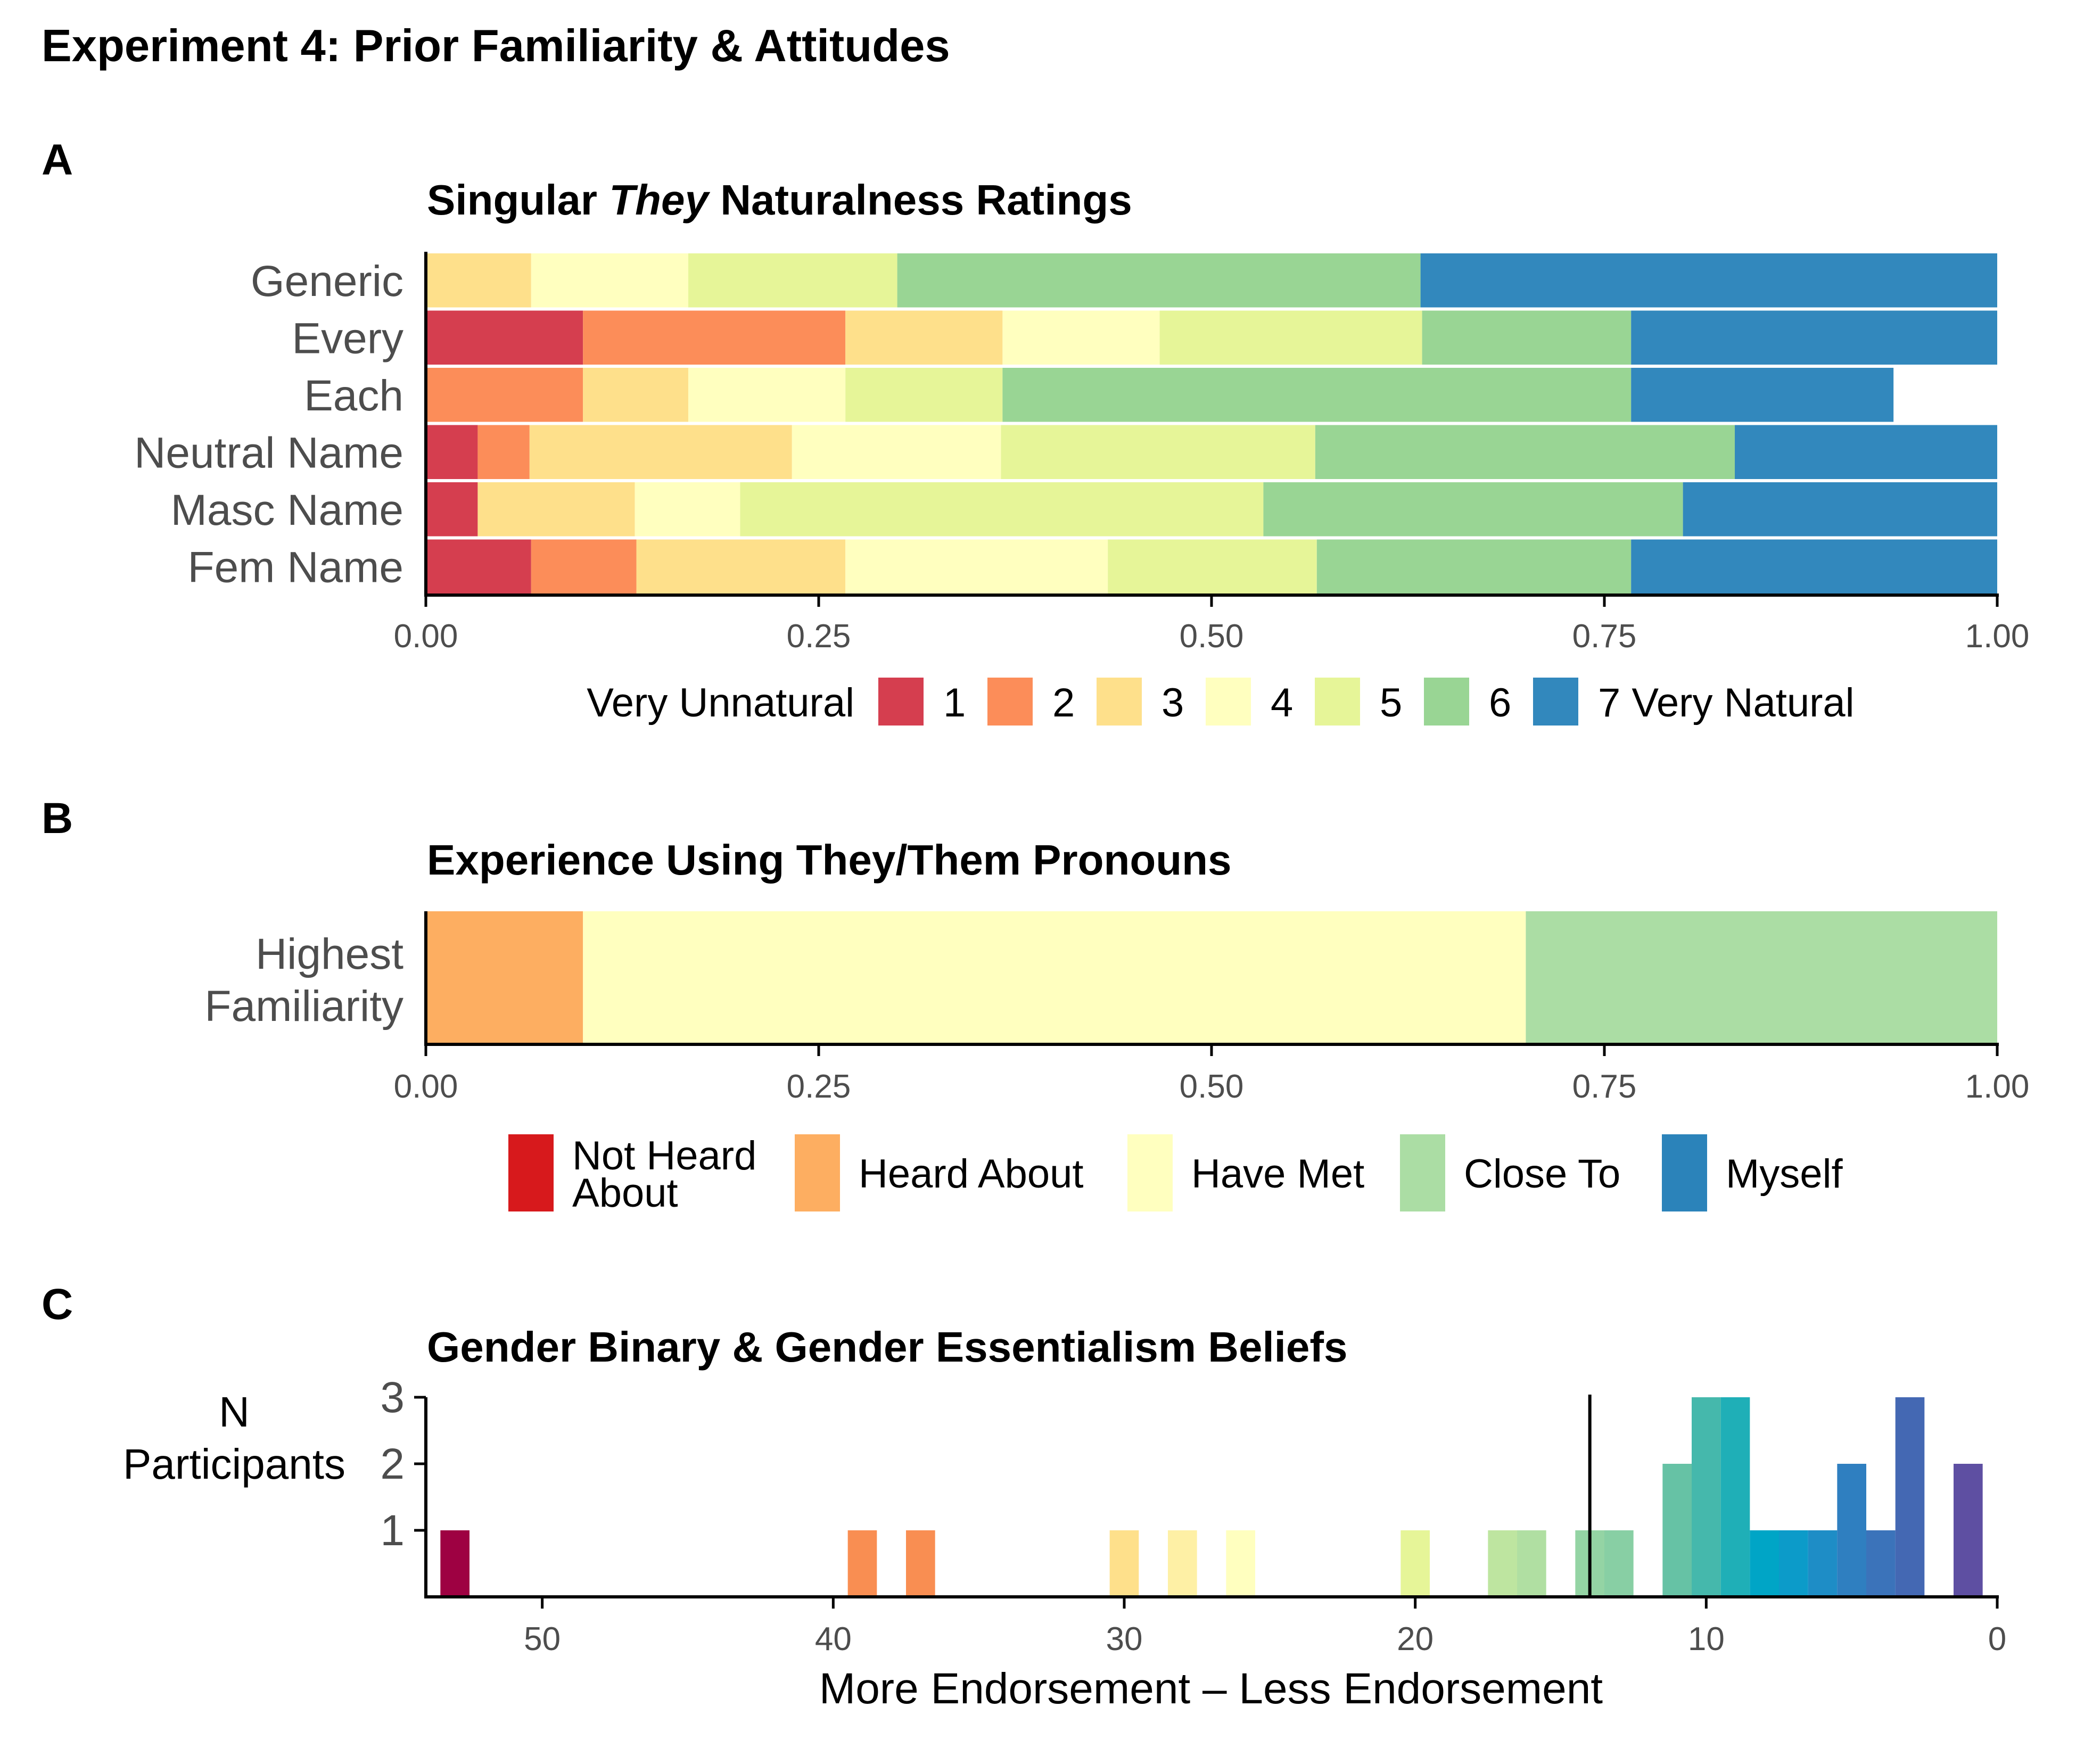  I want to click on category-label-line: Highest, so click(329, 954).